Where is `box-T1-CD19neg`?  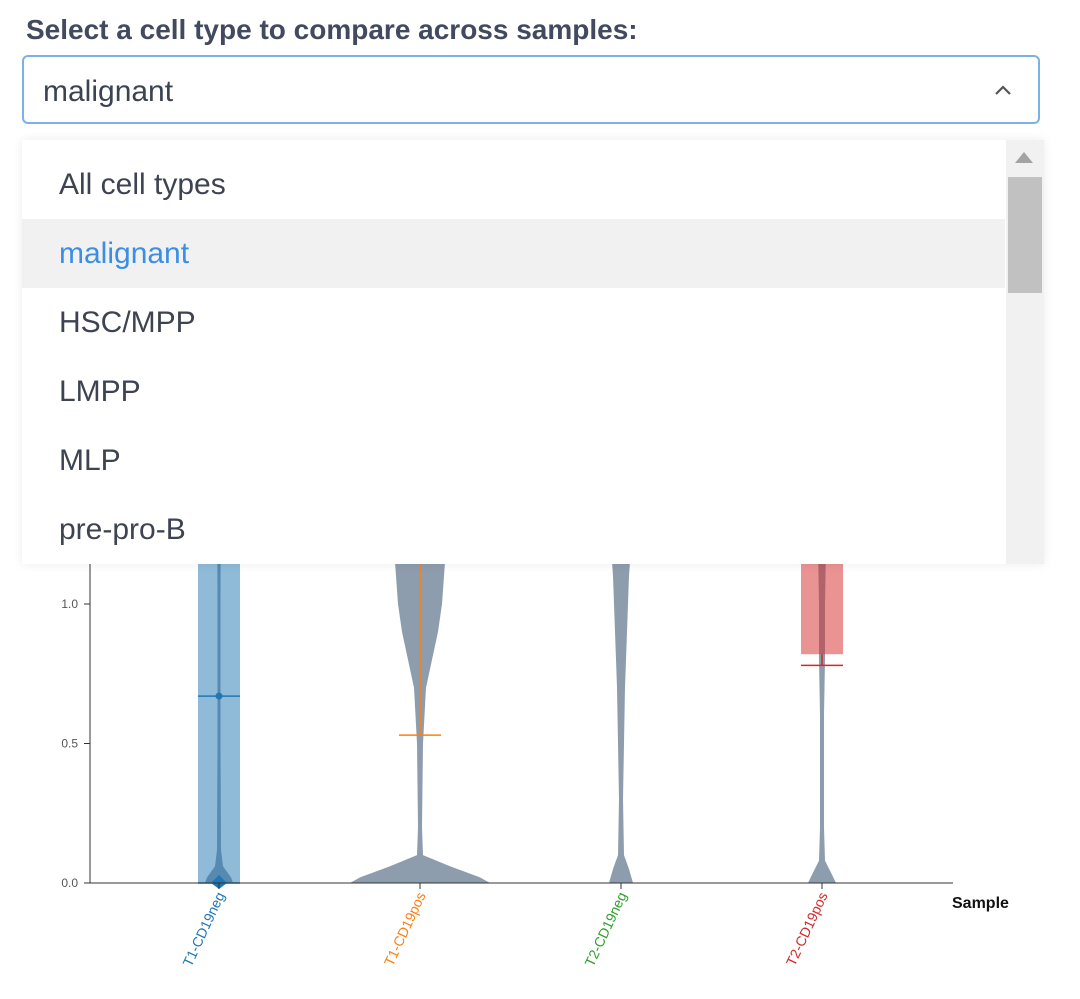
box-T1-CD19neg is located at coordinates (219, 723).